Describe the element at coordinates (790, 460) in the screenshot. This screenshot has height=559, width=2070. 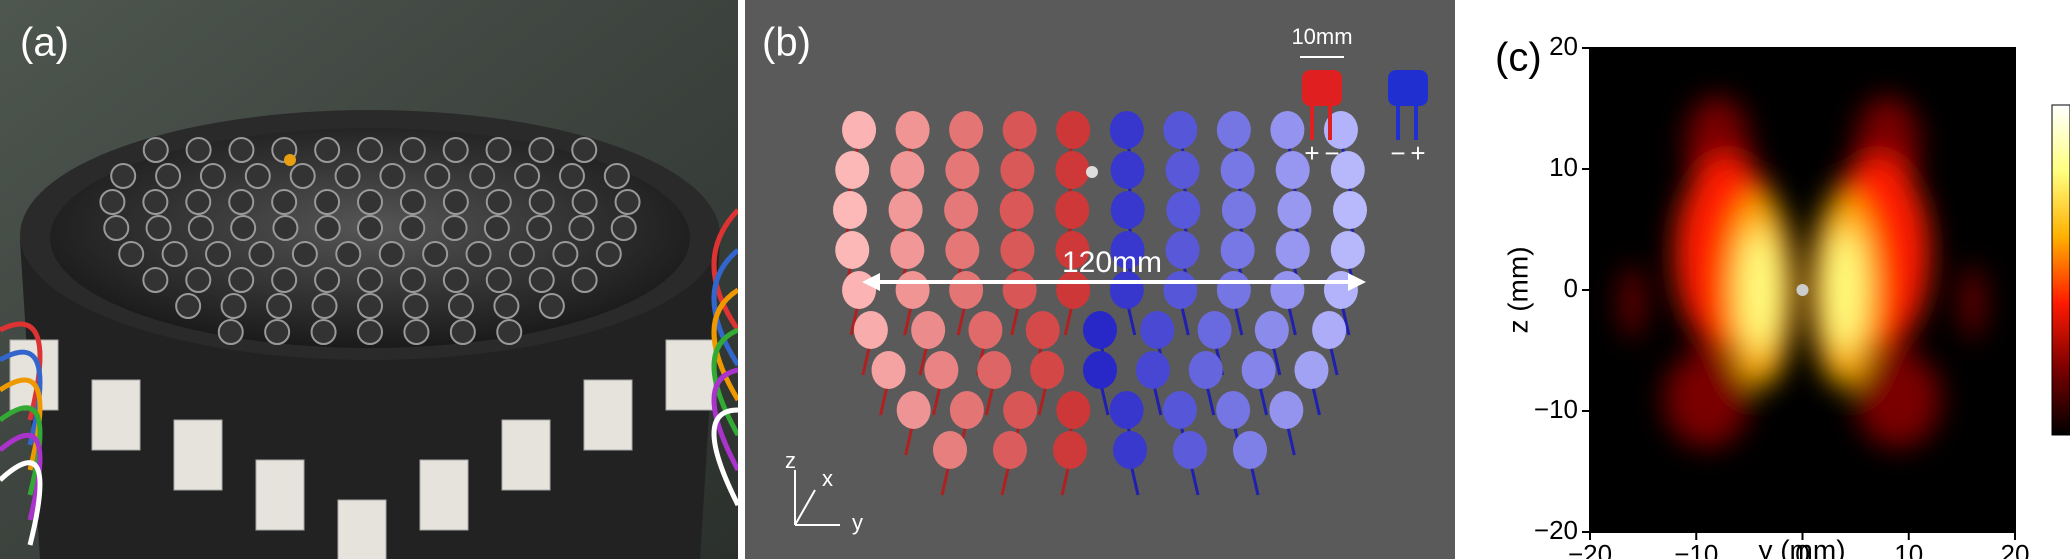
I see `axis-letter: z` at that location.